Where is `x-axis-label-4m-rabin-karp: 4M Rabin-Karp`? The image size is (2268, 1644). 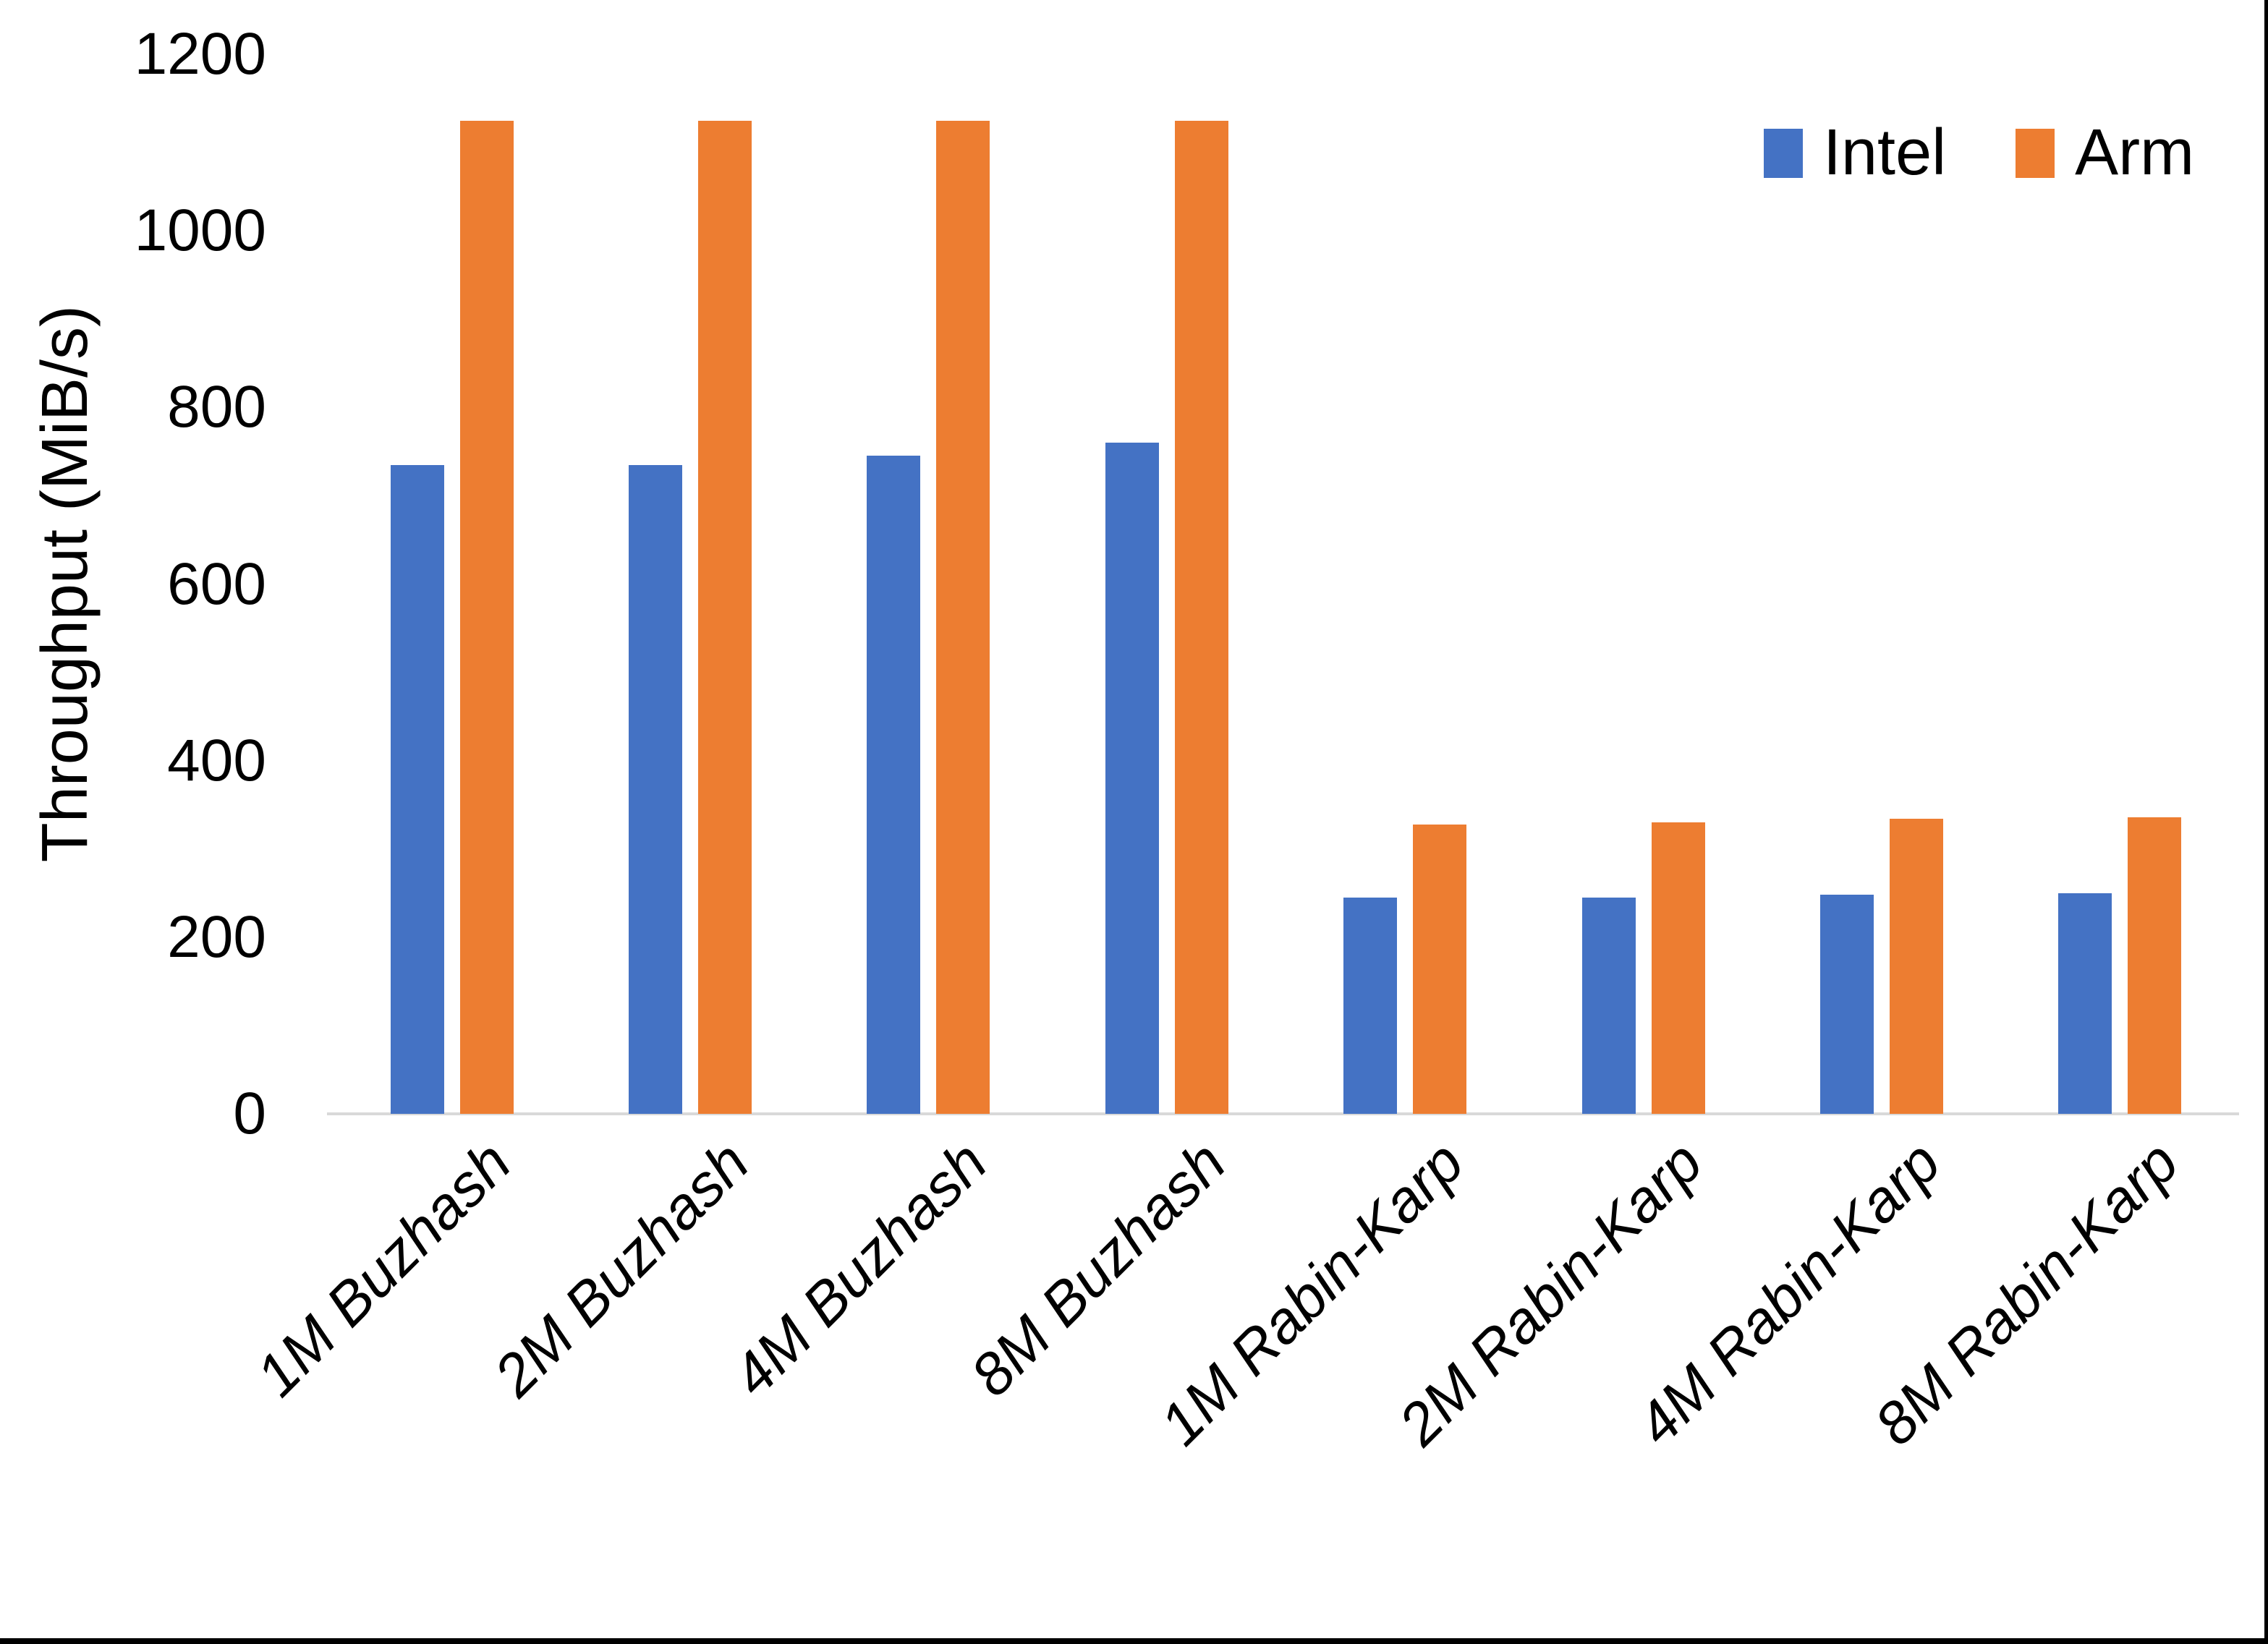 x-axis-label-4m-rabin-karp: 4M Rabin-Karp is located at coordinates (1789, 1293).